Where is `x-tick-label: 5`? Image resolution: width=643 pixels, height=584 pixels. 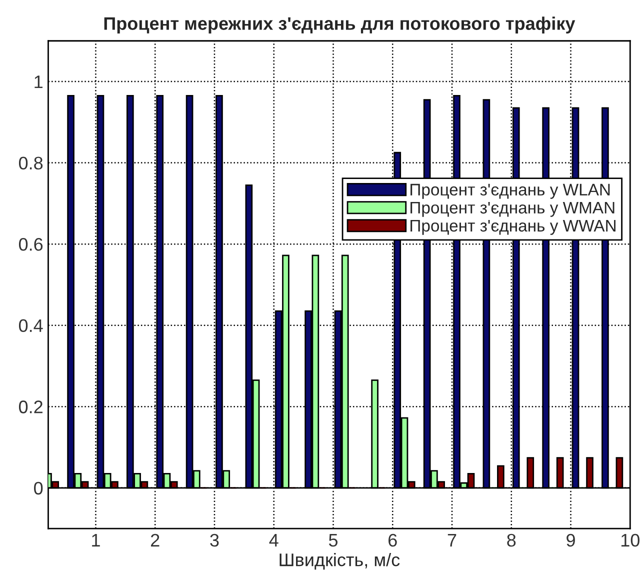 x-tick-label: 5 is located at coordinates (333, 540).